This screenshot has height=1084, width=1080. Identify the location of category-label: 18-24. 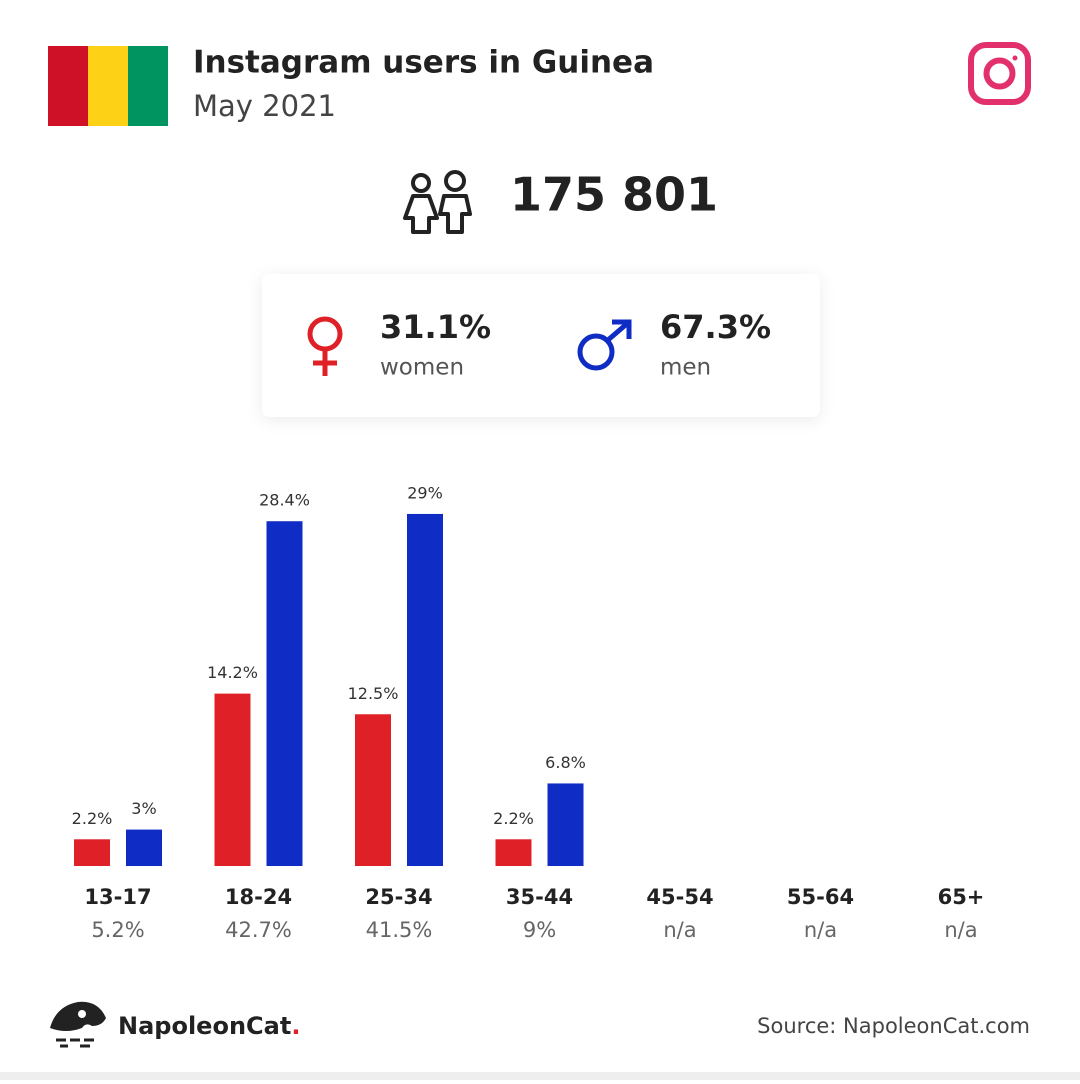
(258, 897).